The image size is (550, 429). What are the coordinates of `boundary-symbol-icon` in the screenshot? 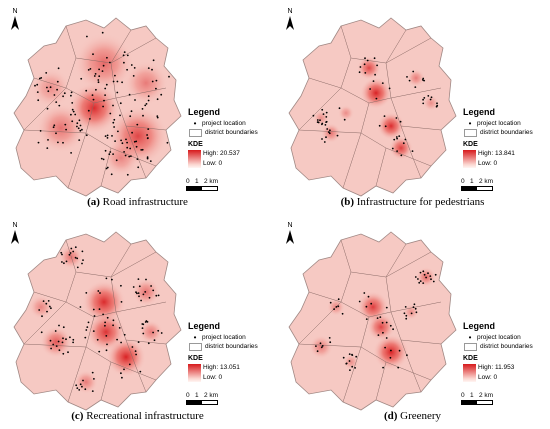 It's located at (195, 132).